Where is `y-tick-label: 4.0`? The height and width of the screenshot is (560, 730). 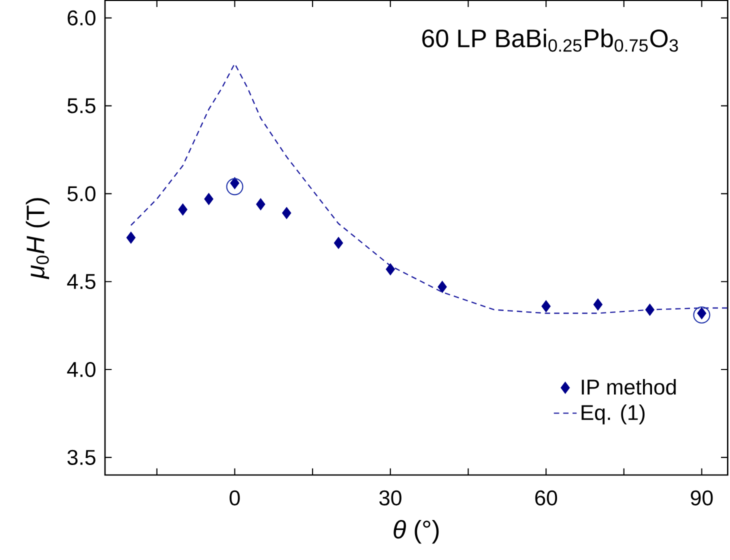 y-tick-label: 4.0 is located at coordinates (81, 370).